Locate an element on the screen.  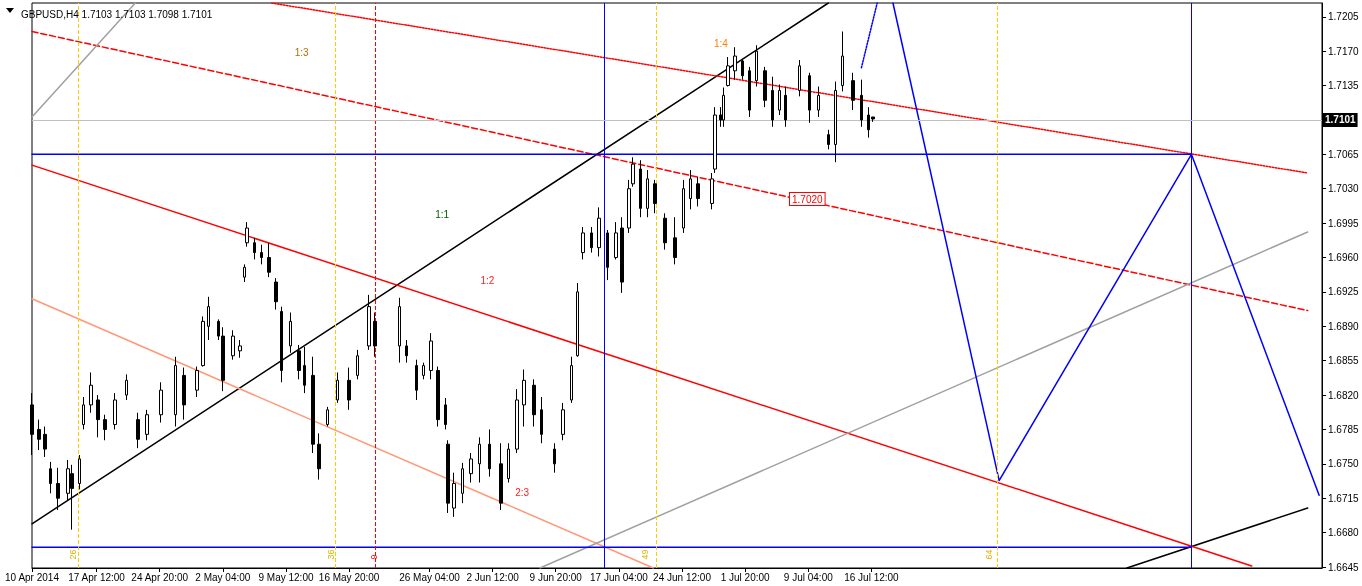
y-tick-label: 1.6890 is located at coordinates (1344, 326).